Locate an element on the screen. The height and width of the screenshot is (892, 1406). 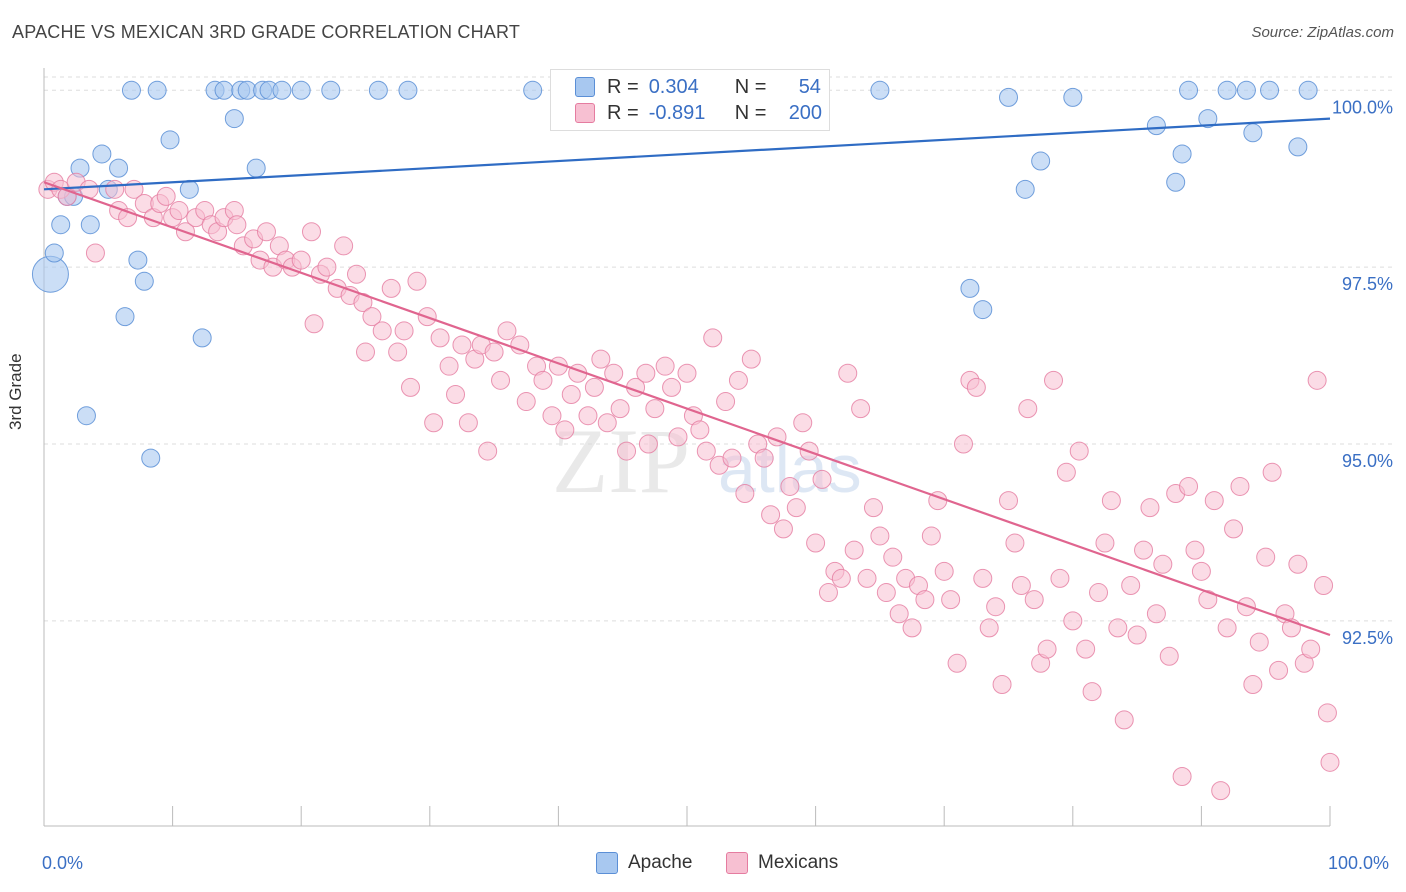
legend-apache-n-label: N = is located at coordinates (750, 86).